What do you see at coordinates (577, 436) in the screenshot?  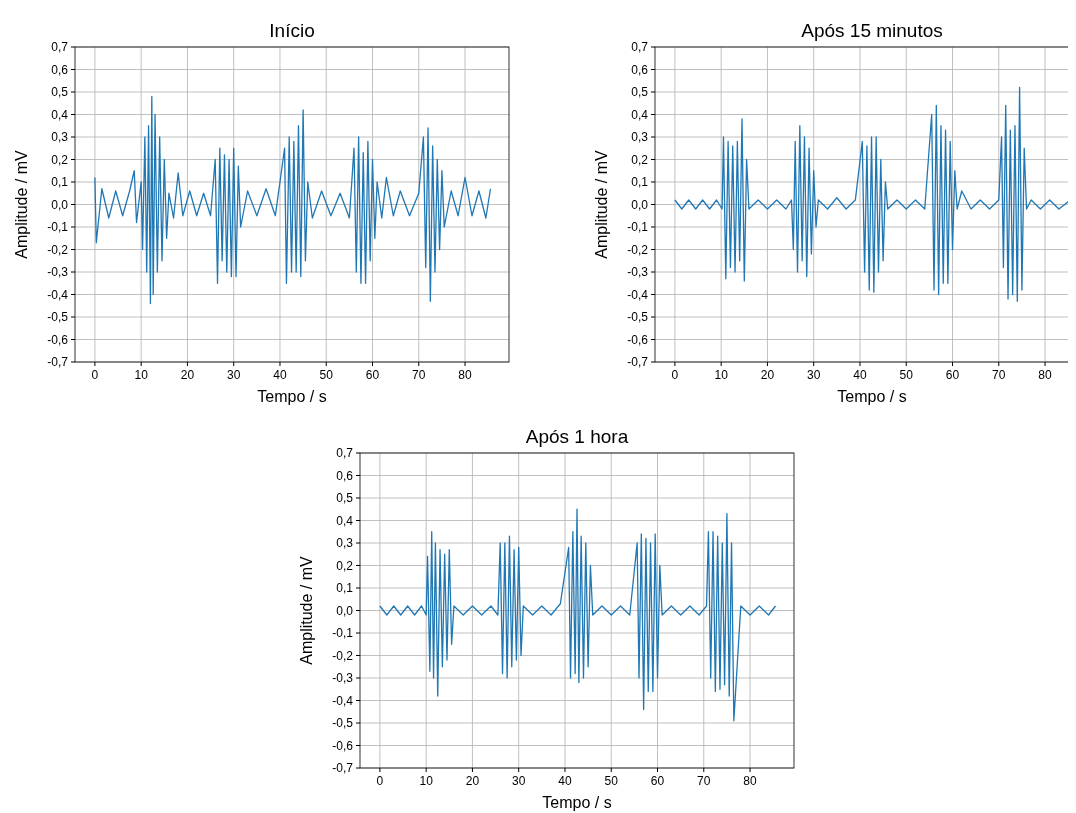 I see `chart-title: Após 1 hora` at bounding box center [577, 436].